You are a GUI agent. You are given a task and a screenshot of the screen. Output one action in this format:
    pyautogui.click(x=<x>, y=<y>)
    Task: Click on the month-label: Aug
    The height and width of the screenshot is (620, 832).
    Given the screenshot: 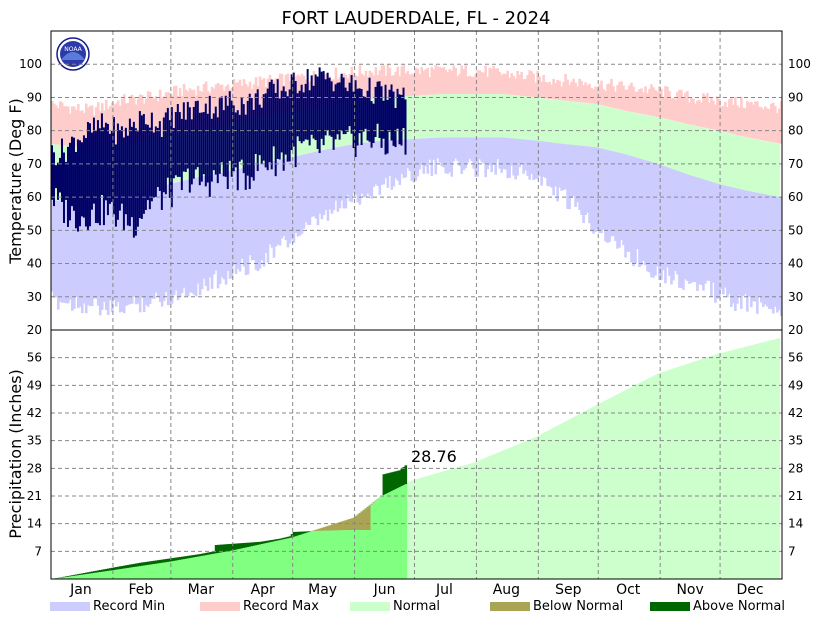 What is the action you would take?
    pyautogui.click(x=506, y=590)
    